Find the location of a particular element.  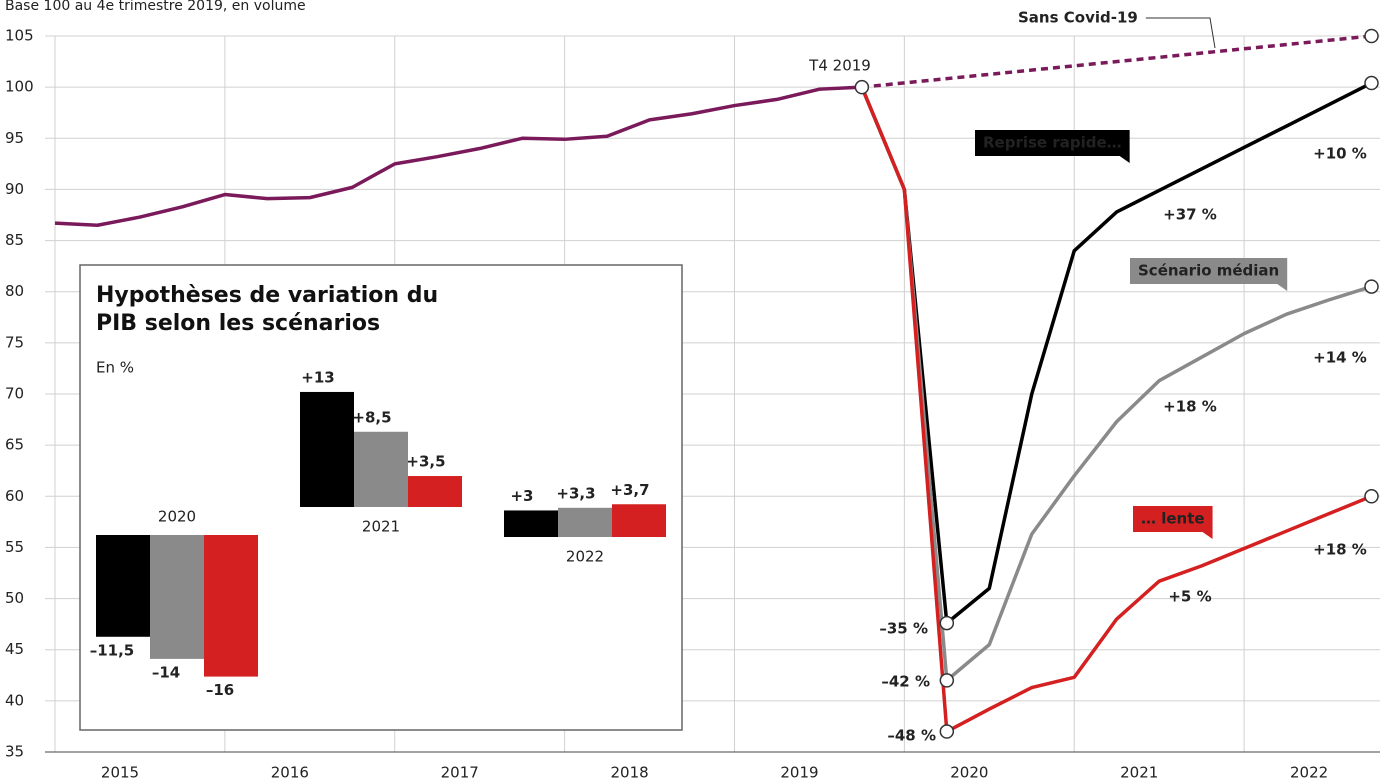

y-tick-label: 95 is located at coordinates (14, 138).